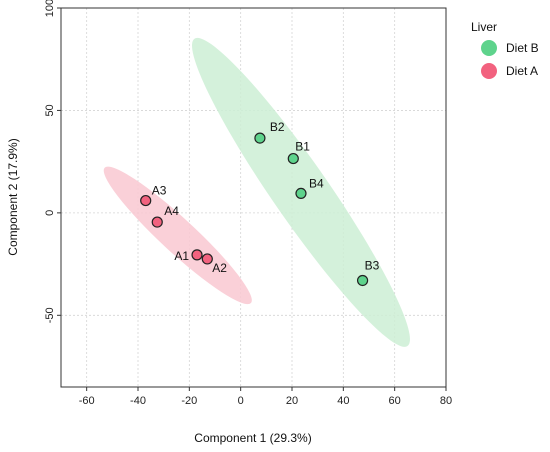 The height and width of the screenshot is (452, 550). What do you see at coordinates (293, 158) in the screenshot?
I see `point-b1` at bounding box center [293, 158].